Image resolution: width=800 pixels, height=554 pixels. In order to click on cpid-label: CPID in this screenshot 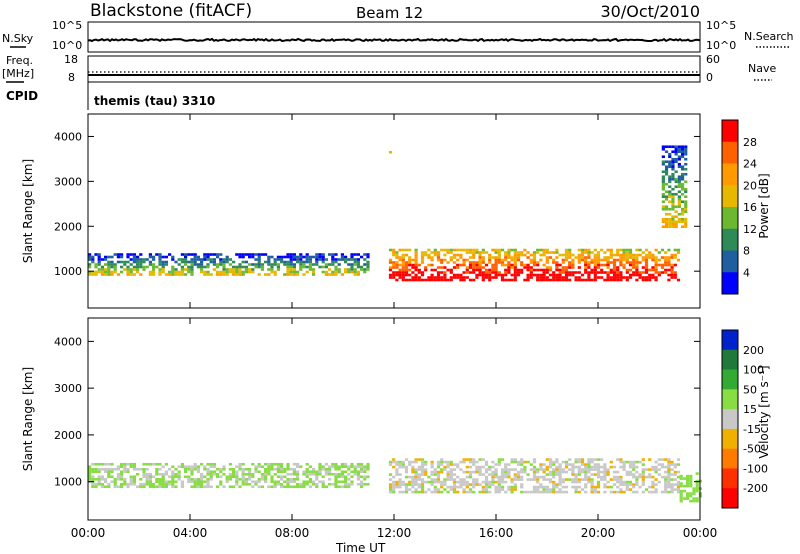, I will do `click(22, 96)`.